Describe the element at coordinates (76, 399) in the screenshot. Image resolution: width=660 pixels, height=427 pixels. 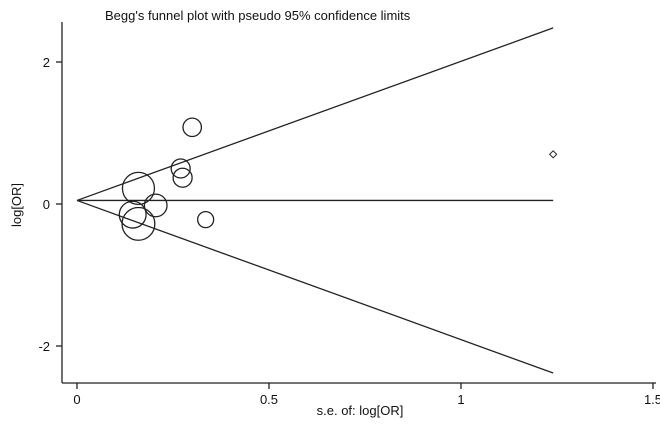
I see `x-tick-label: 0` at that location.